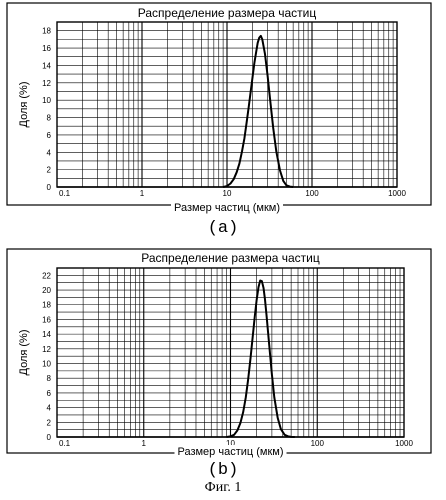 The image size is (446, 500). What do you see at coordinates (46, 83) in the screenshot?
I see `chart-1-y-tick-label: 12` at bounding box center [46, 83].